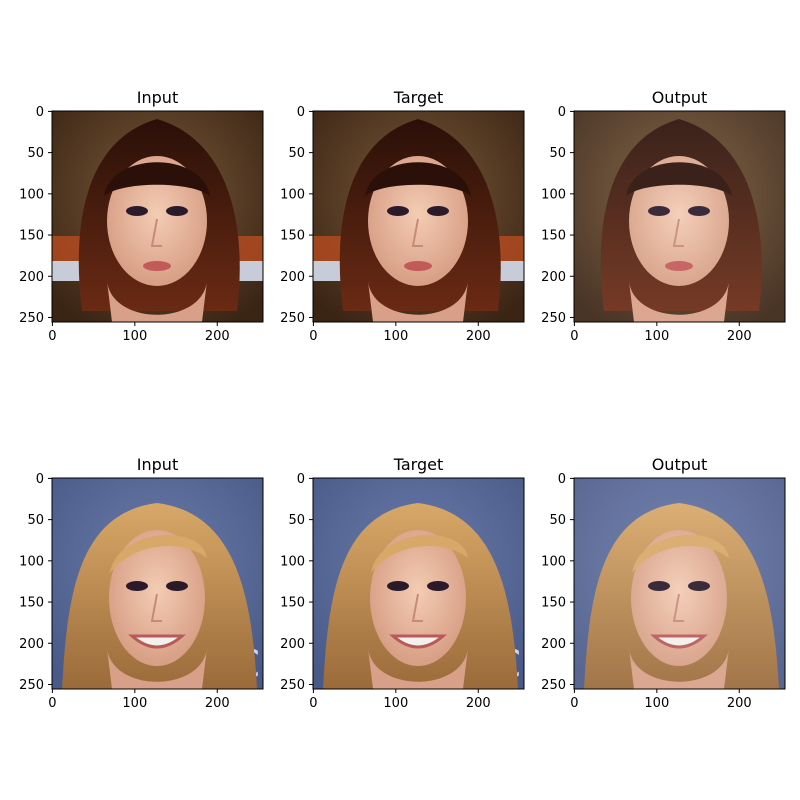  I want to click on panel-input-row2: InputC0501001502002500100200, so click(141, 583).